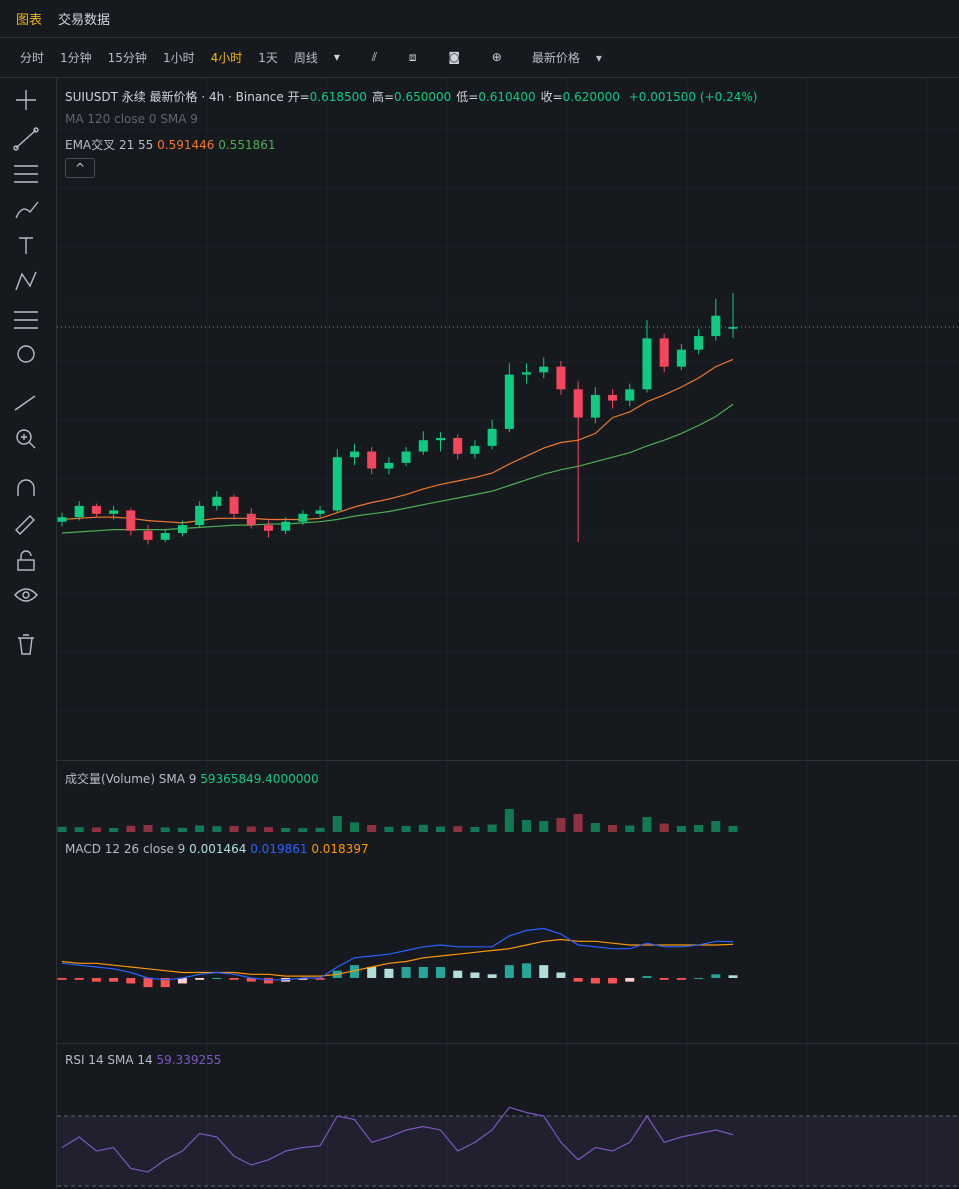 Image resolution: width=959 pixels, height=1189 pixels. I want to click on ohlc-value: 0.650000, so click(423, 97).